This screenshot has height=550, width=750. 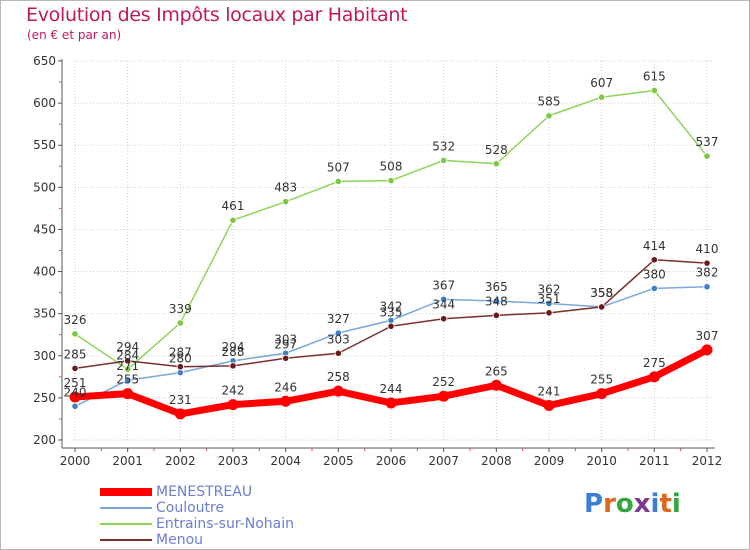 I want to click on data-label-menou: 348, so click(x=496, y=301).